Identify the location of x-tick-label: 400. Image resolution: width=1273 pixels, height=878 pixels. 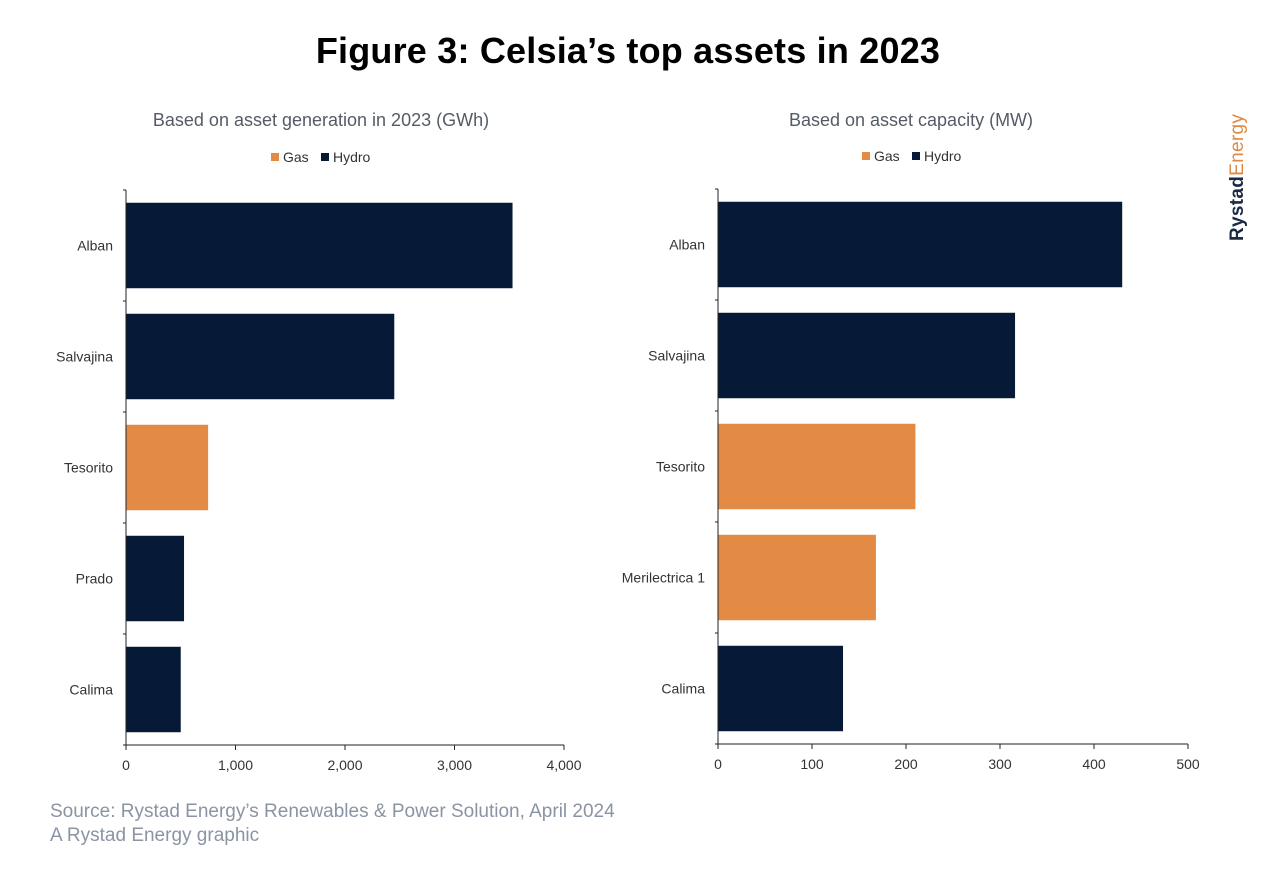
(1094, 764).